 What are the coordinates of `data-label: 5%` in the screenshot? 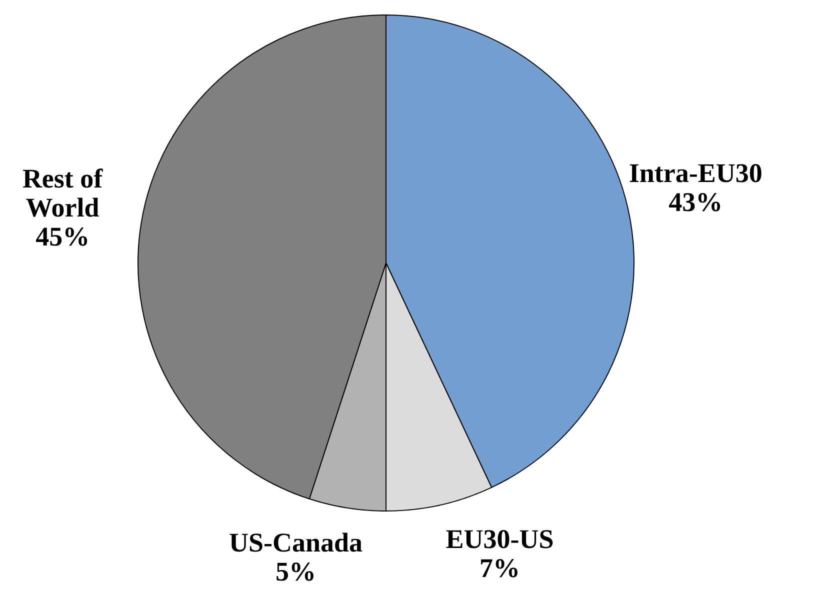 It's located at (296, 571).